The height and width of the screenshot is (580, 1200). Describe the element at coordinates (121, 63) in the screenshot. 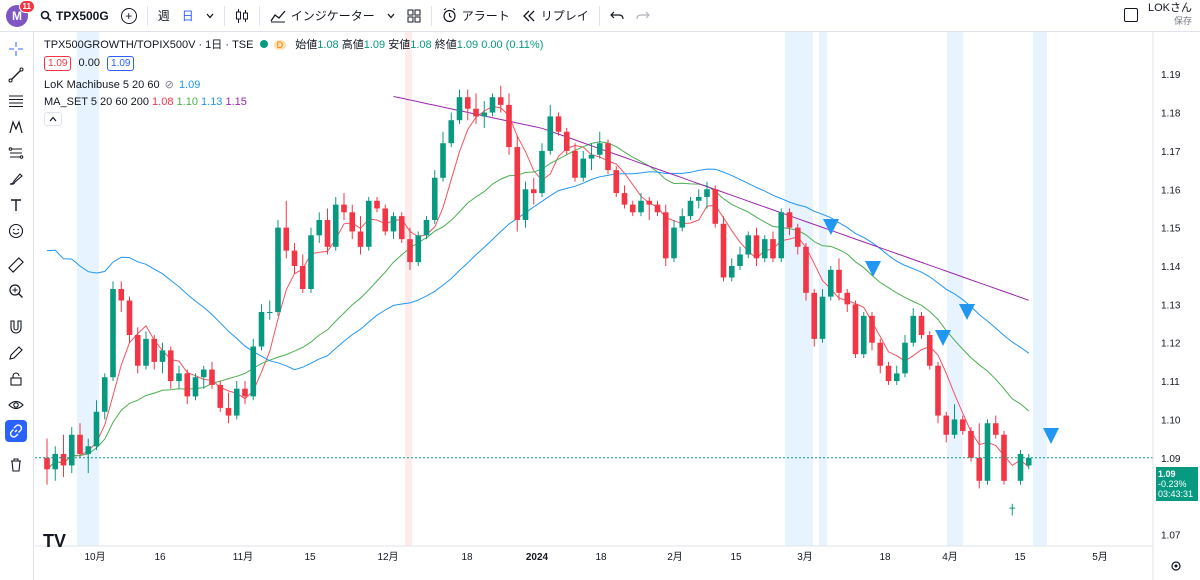

I see `ask-value: 1.09` at that location.